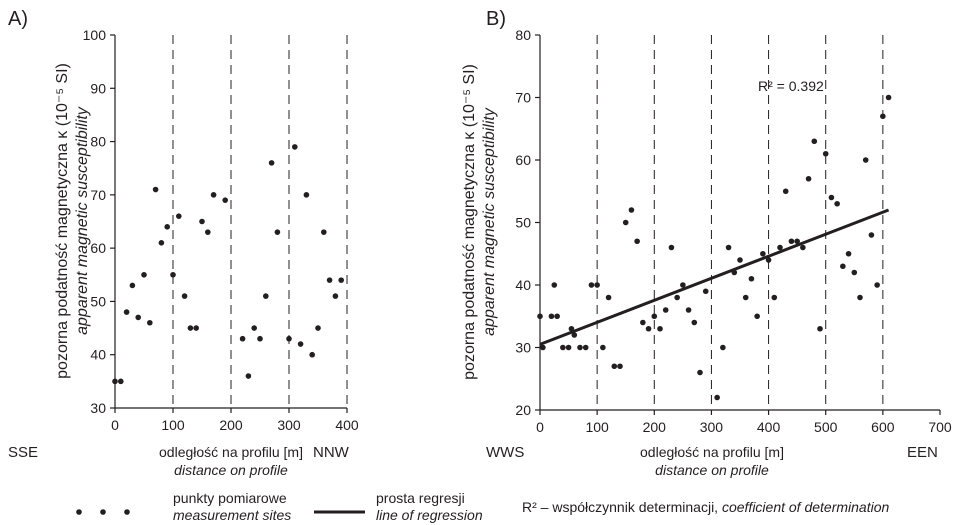  Describe the element at coordinates (18, 19) in the screenshot. I see `panel-a-label: A)` at that location.